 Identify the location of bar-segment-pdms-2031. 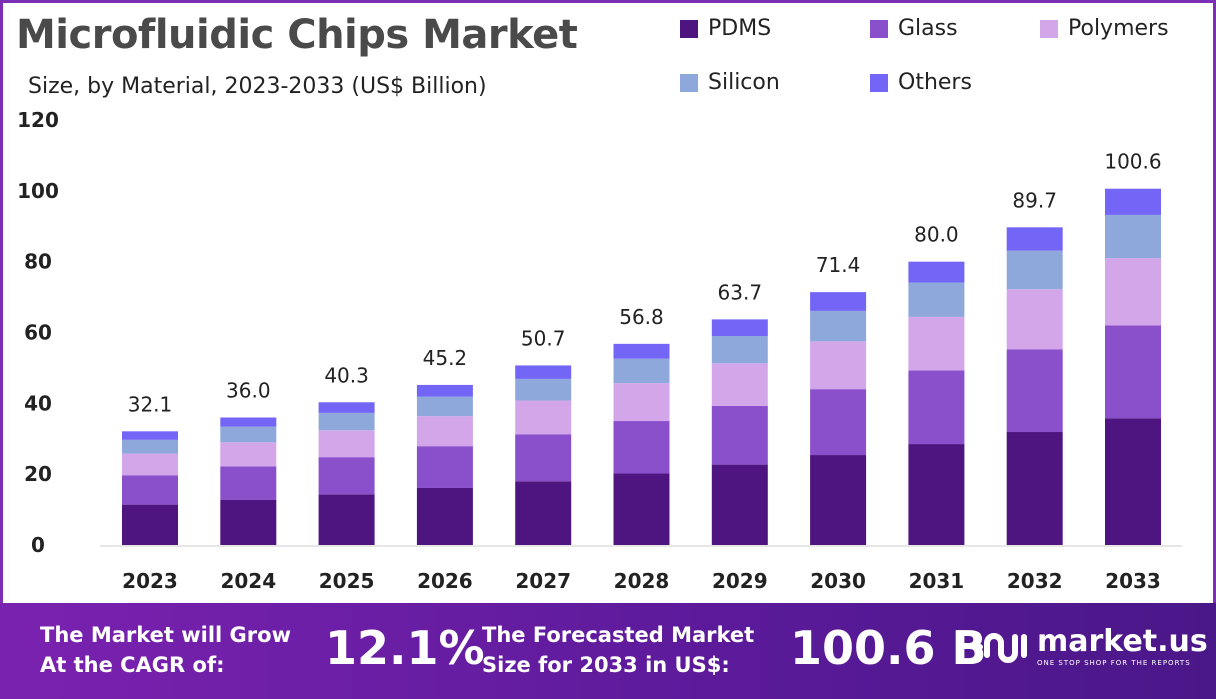
(936, 494).